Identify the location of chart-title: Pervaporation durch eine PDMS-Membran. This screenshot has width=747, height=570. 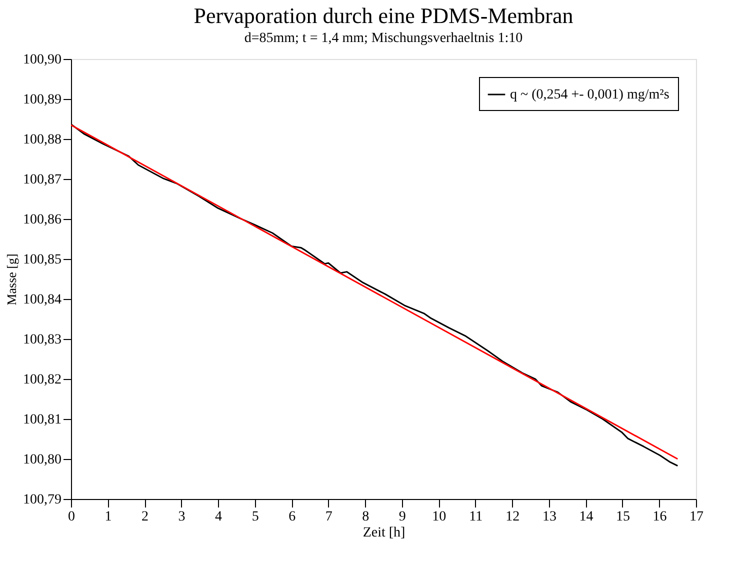
(384, 15).